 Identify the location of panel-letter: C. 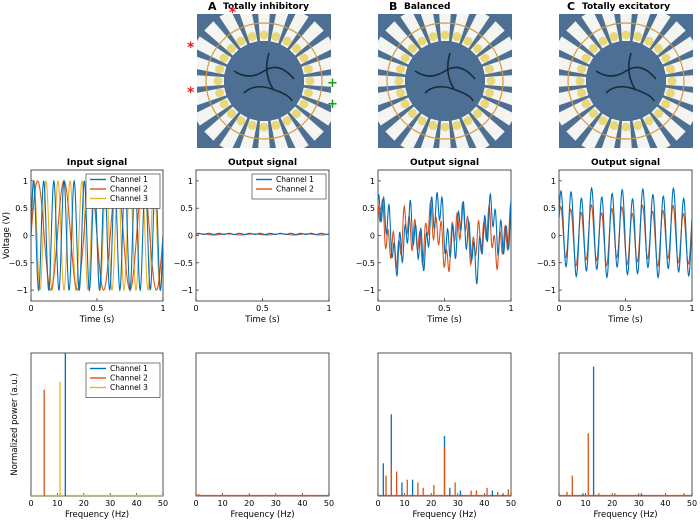
(571, 6).